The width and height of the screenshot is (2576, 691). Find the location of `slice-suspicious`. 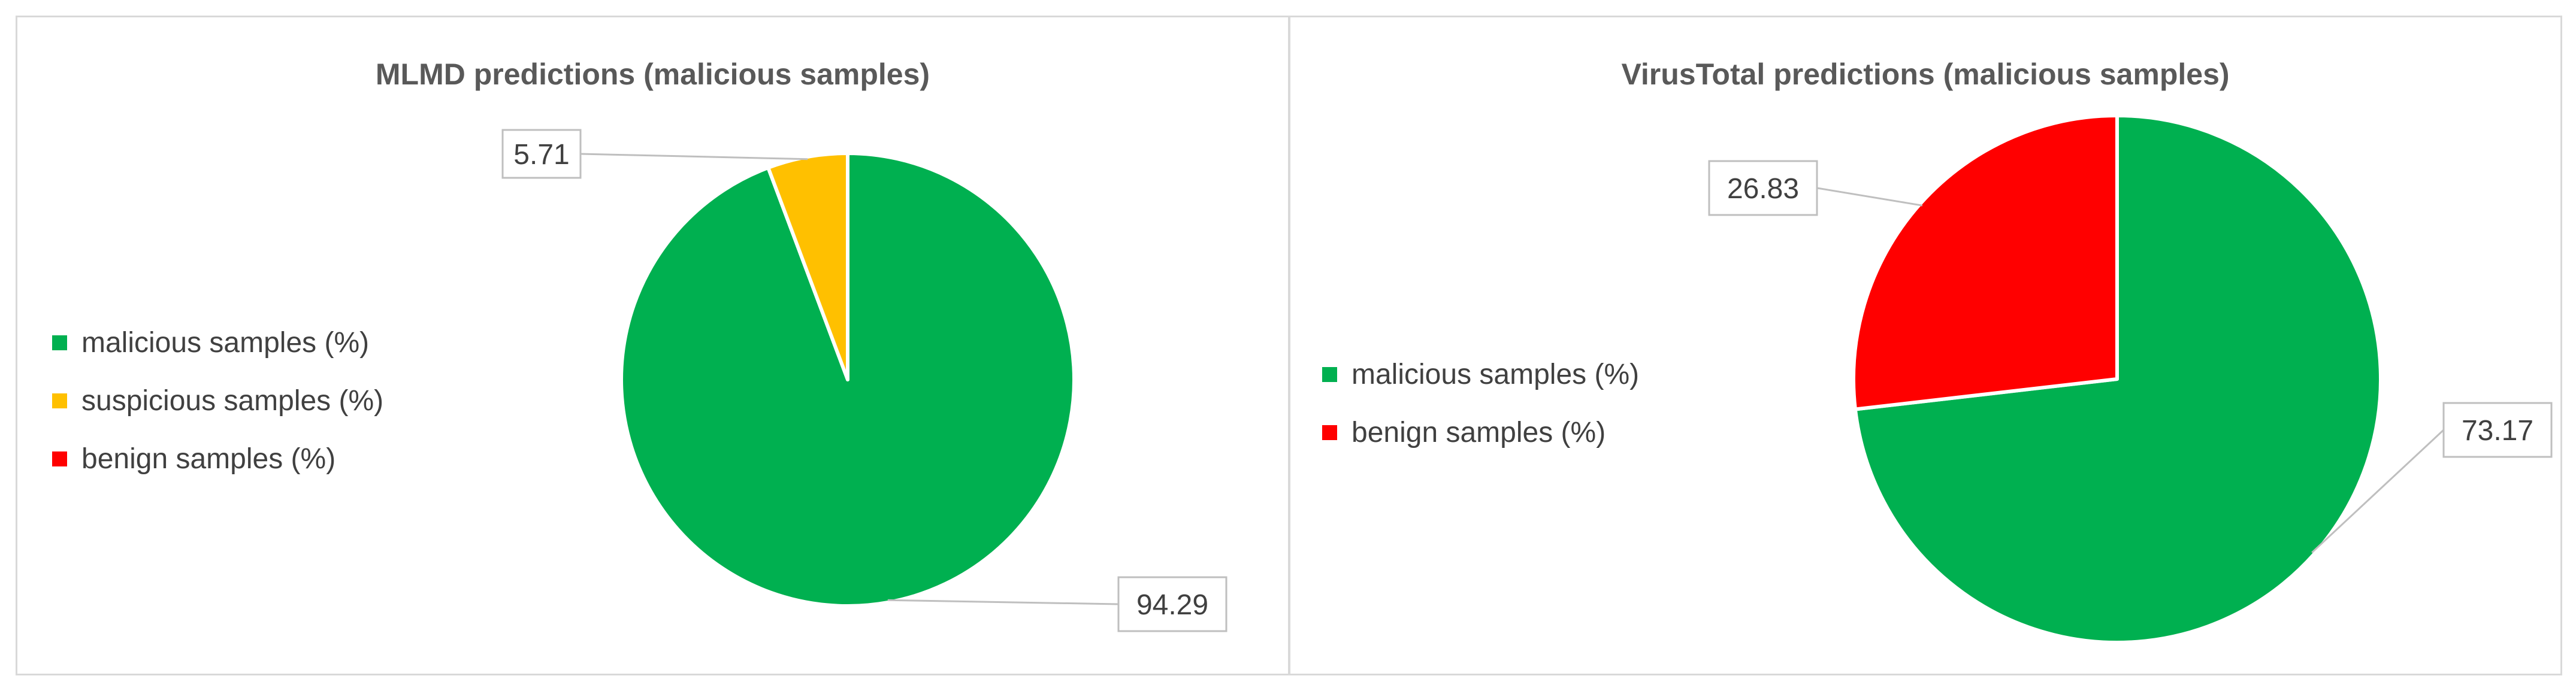

slice-suspicious is located at coordinates (807, 266).